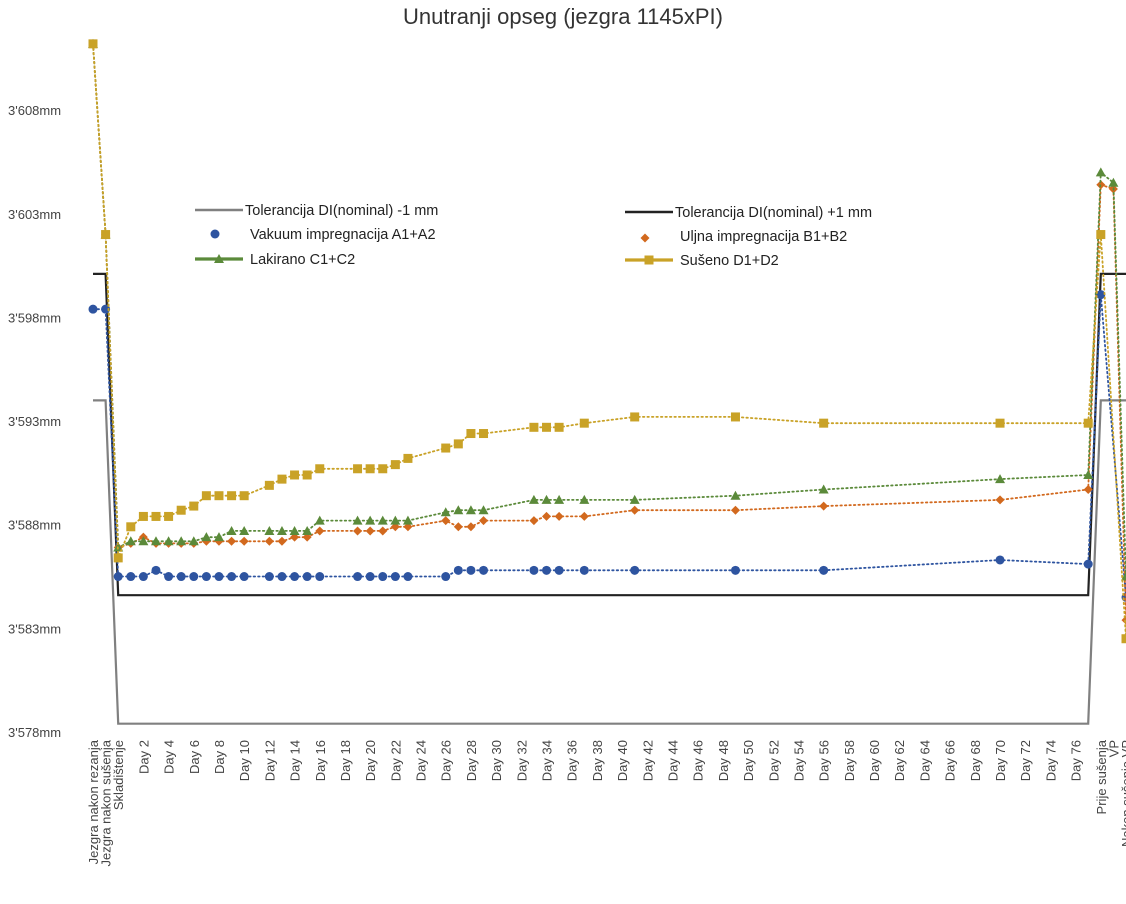 Image resolution: width=1126 pixels, height=904 pixels. Describe the element at coordinates (773, 760) in the screenshot. I see `x-tick-label: Day 52` at that location.